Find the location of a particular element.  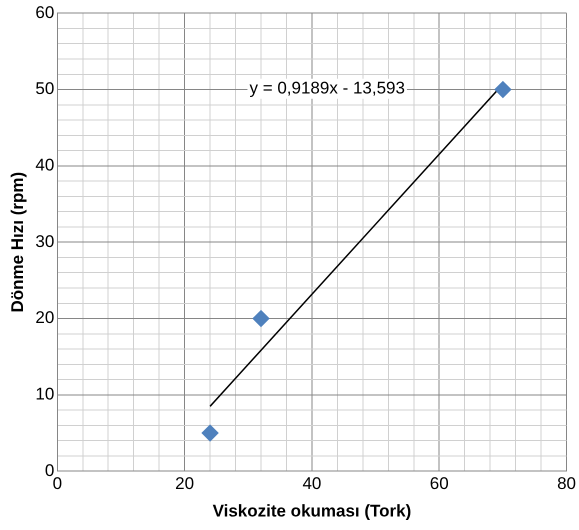

y-axis-title: Dönme Hızı (rpm) is located at coordinates (17, 242).